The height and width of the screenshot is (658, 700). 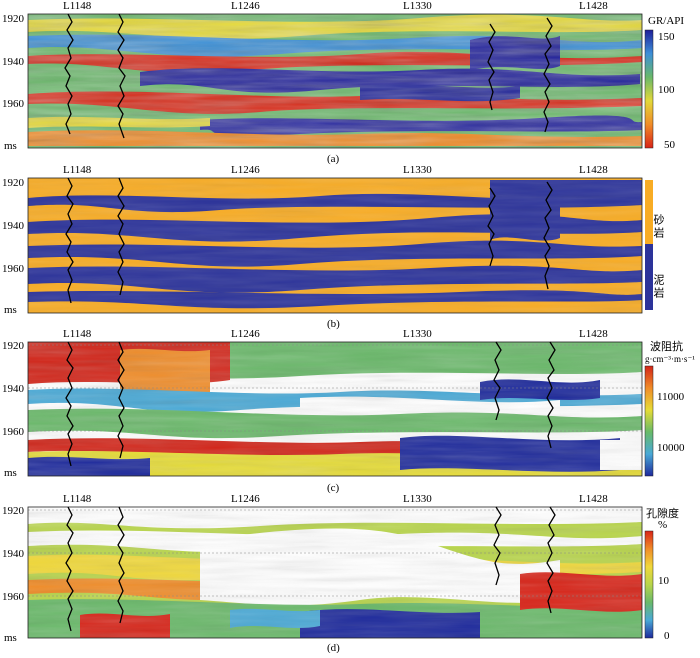 I want to click on colorbar-a: GR/API 150 100 50, so click(x=664, y=83).